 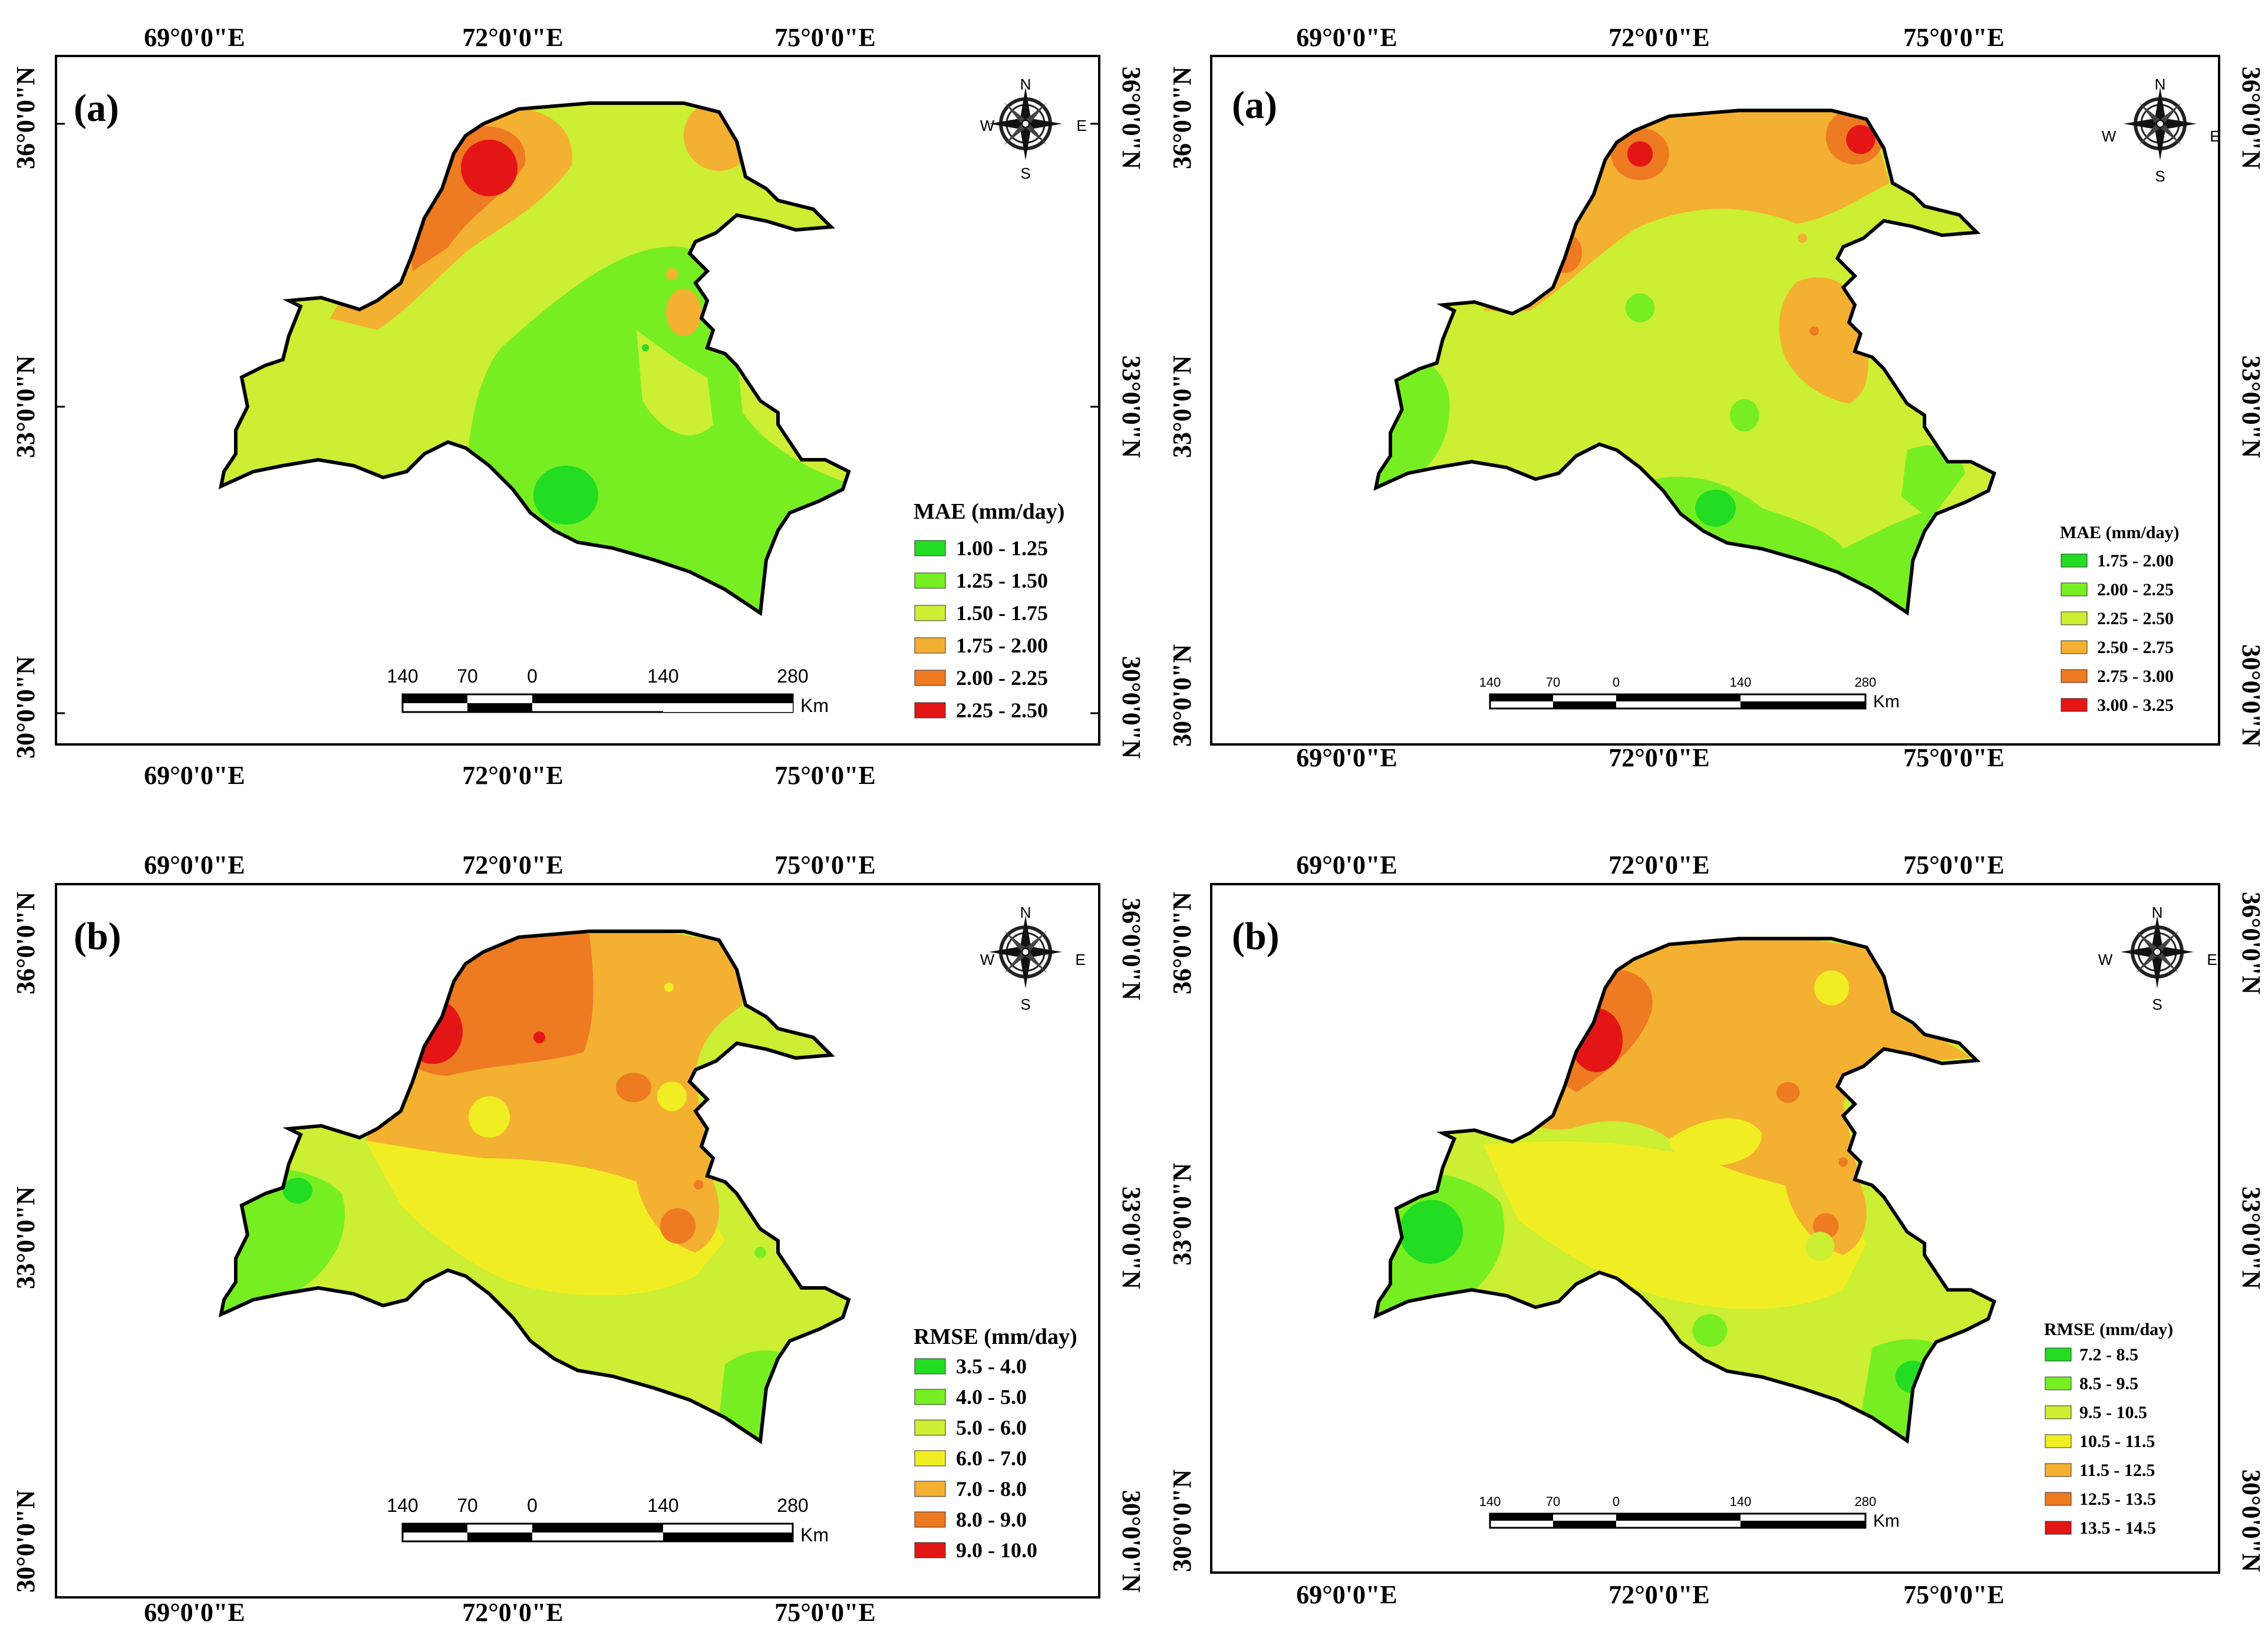 I want to click on lat-label-right: 36°0'0"N, so click(x=2251, y=118).